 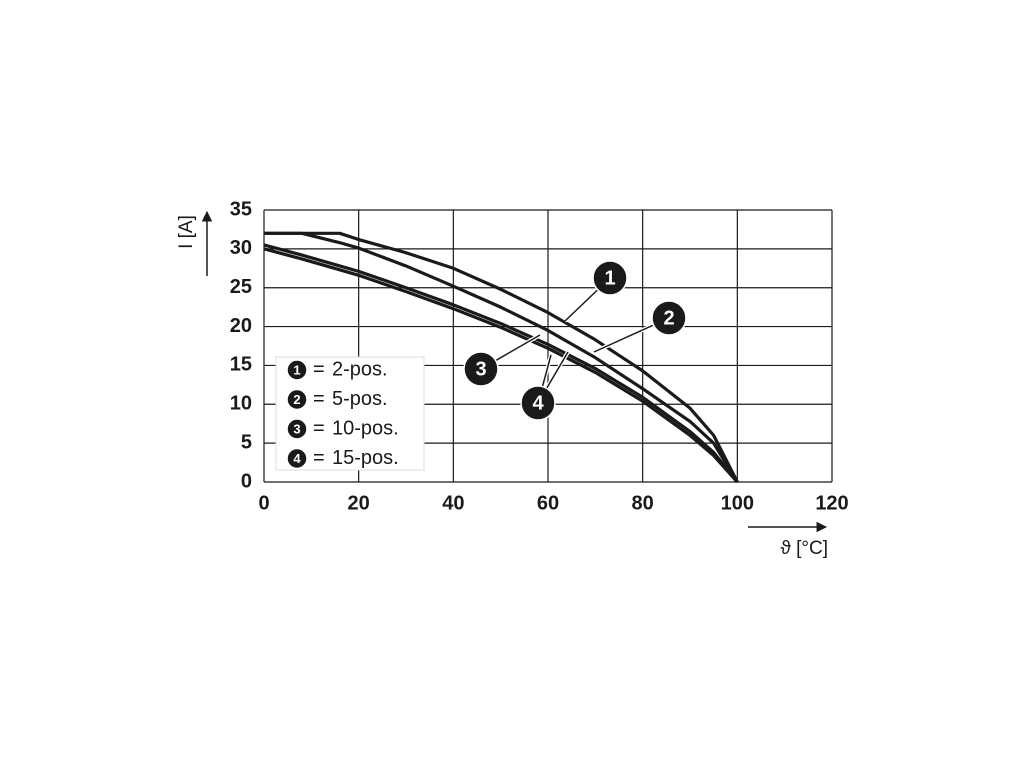 What do you see at coordinates (241, 365) in the screenshot?
I see `y-tick-label: 15` at bounding box center [241, 365].